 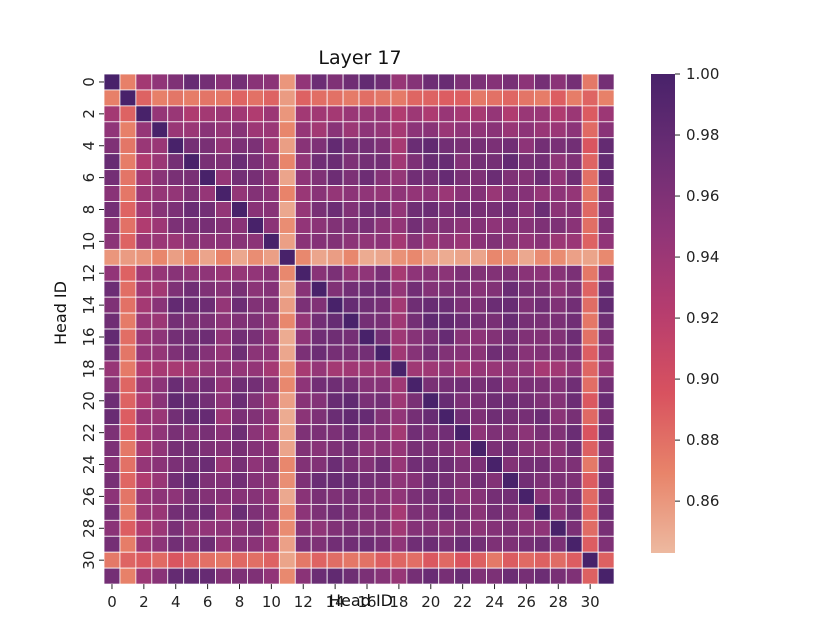 I want to click on x-tick-label: 6, so click(x=208, y=602).